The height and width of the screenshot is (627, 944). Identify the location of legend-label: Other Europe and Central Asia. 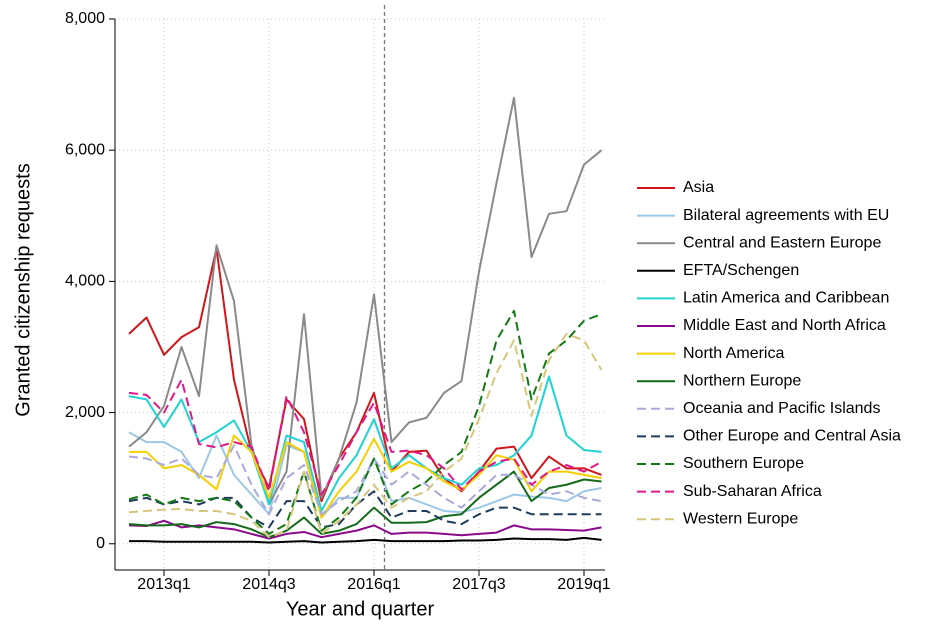
(792, 436).